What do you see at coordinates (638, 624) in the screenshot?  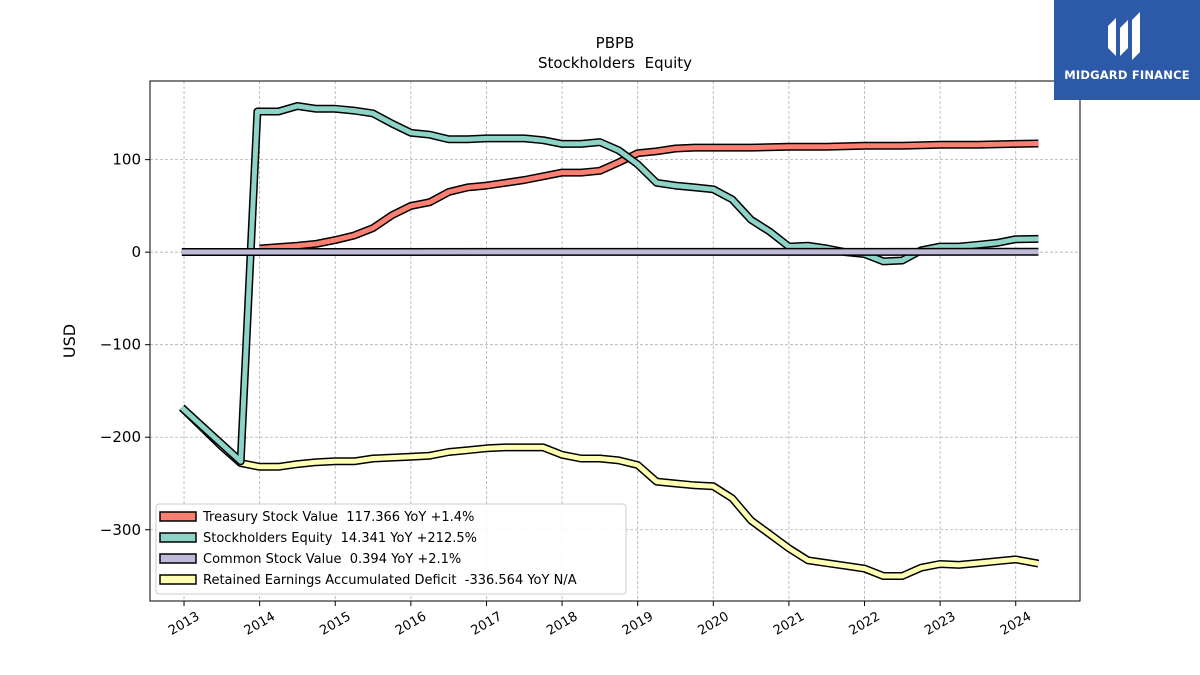 I see `x-tick-label: 2019` at bounding box center [638, 624].